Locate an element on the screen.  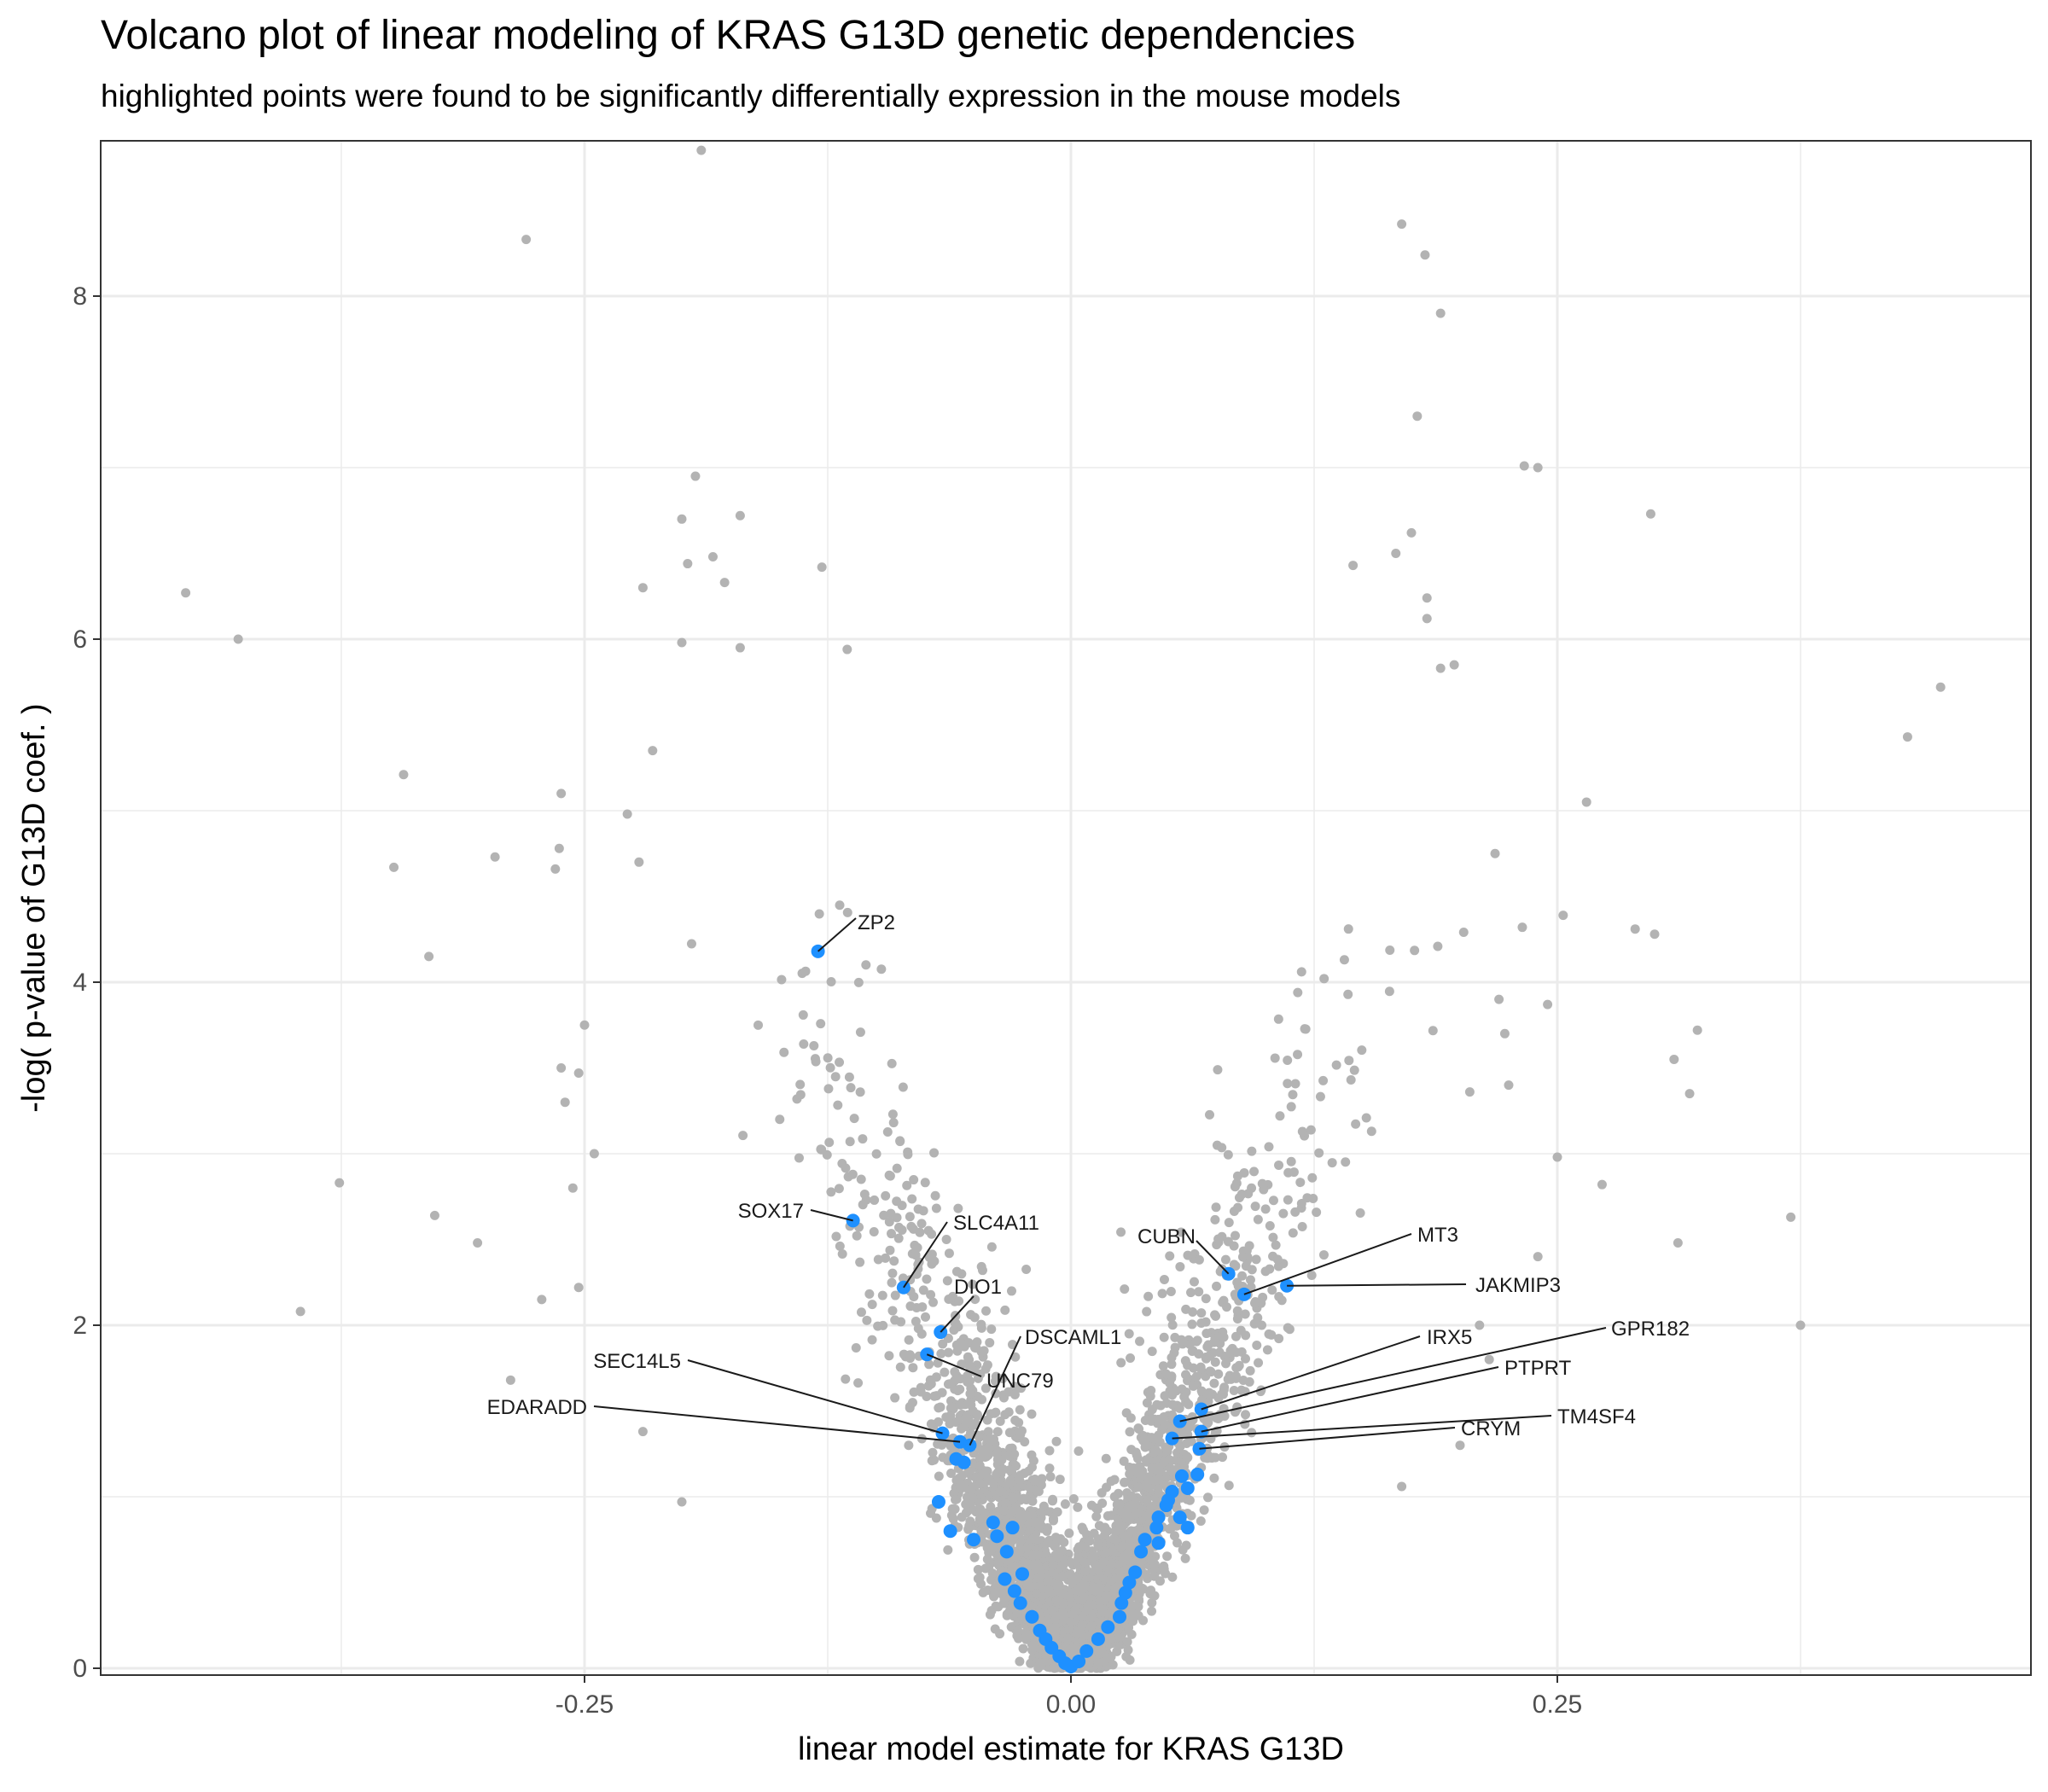
gene-label: DIO1 is located at coordinates (978, 1287).